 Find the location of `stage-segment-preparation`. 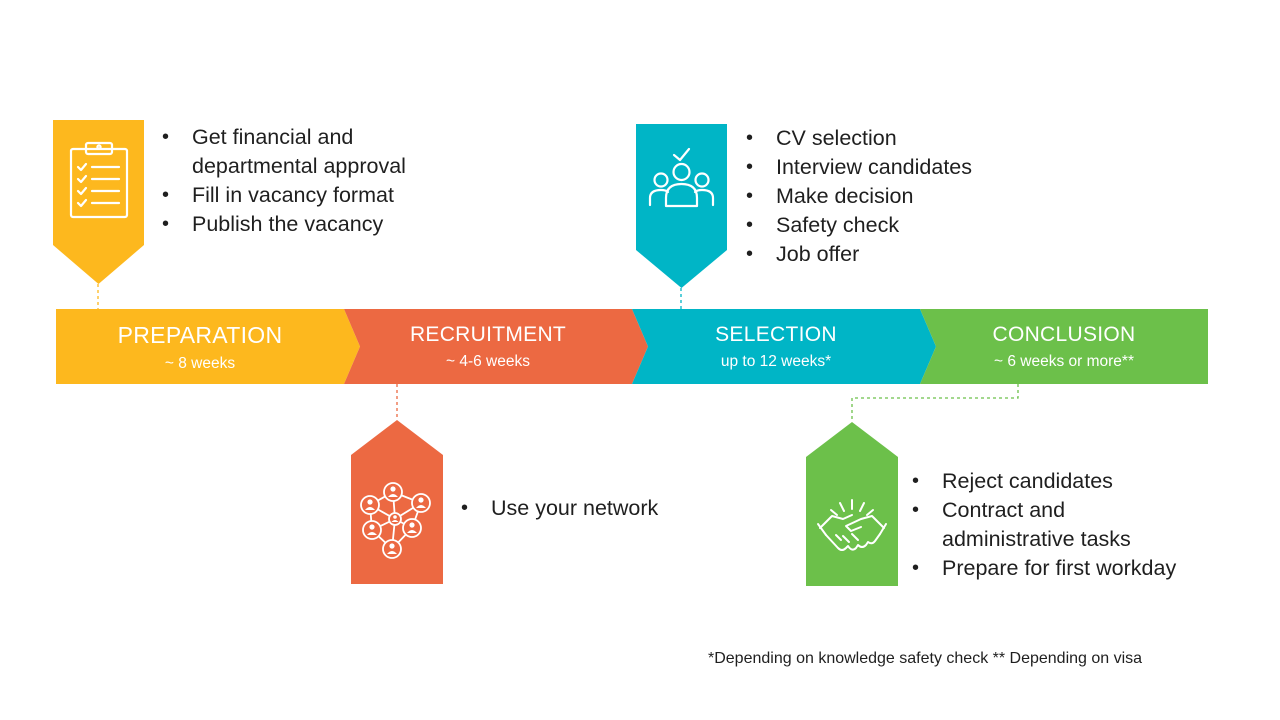

stage-segment-preparation is located at coordinates (208, 346).